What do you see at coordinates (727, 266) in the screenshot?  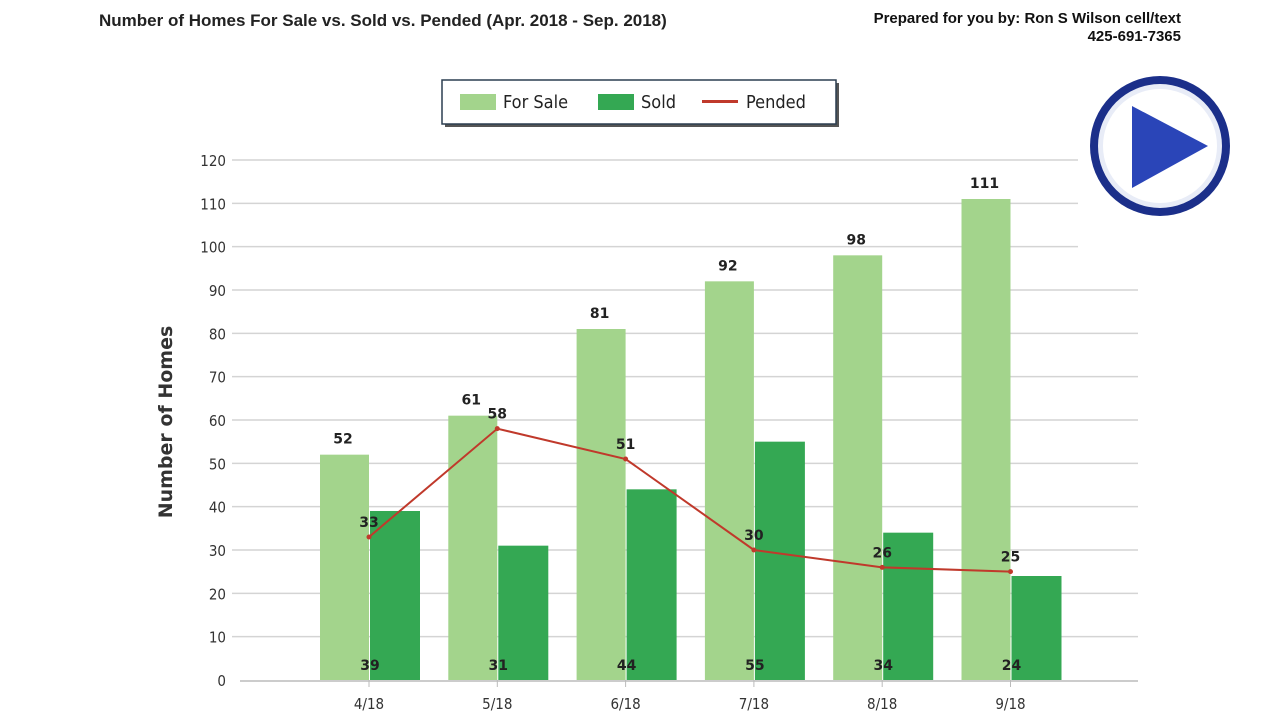 I see `data-label-for-sale: 92` at bounding box center [727, 266].